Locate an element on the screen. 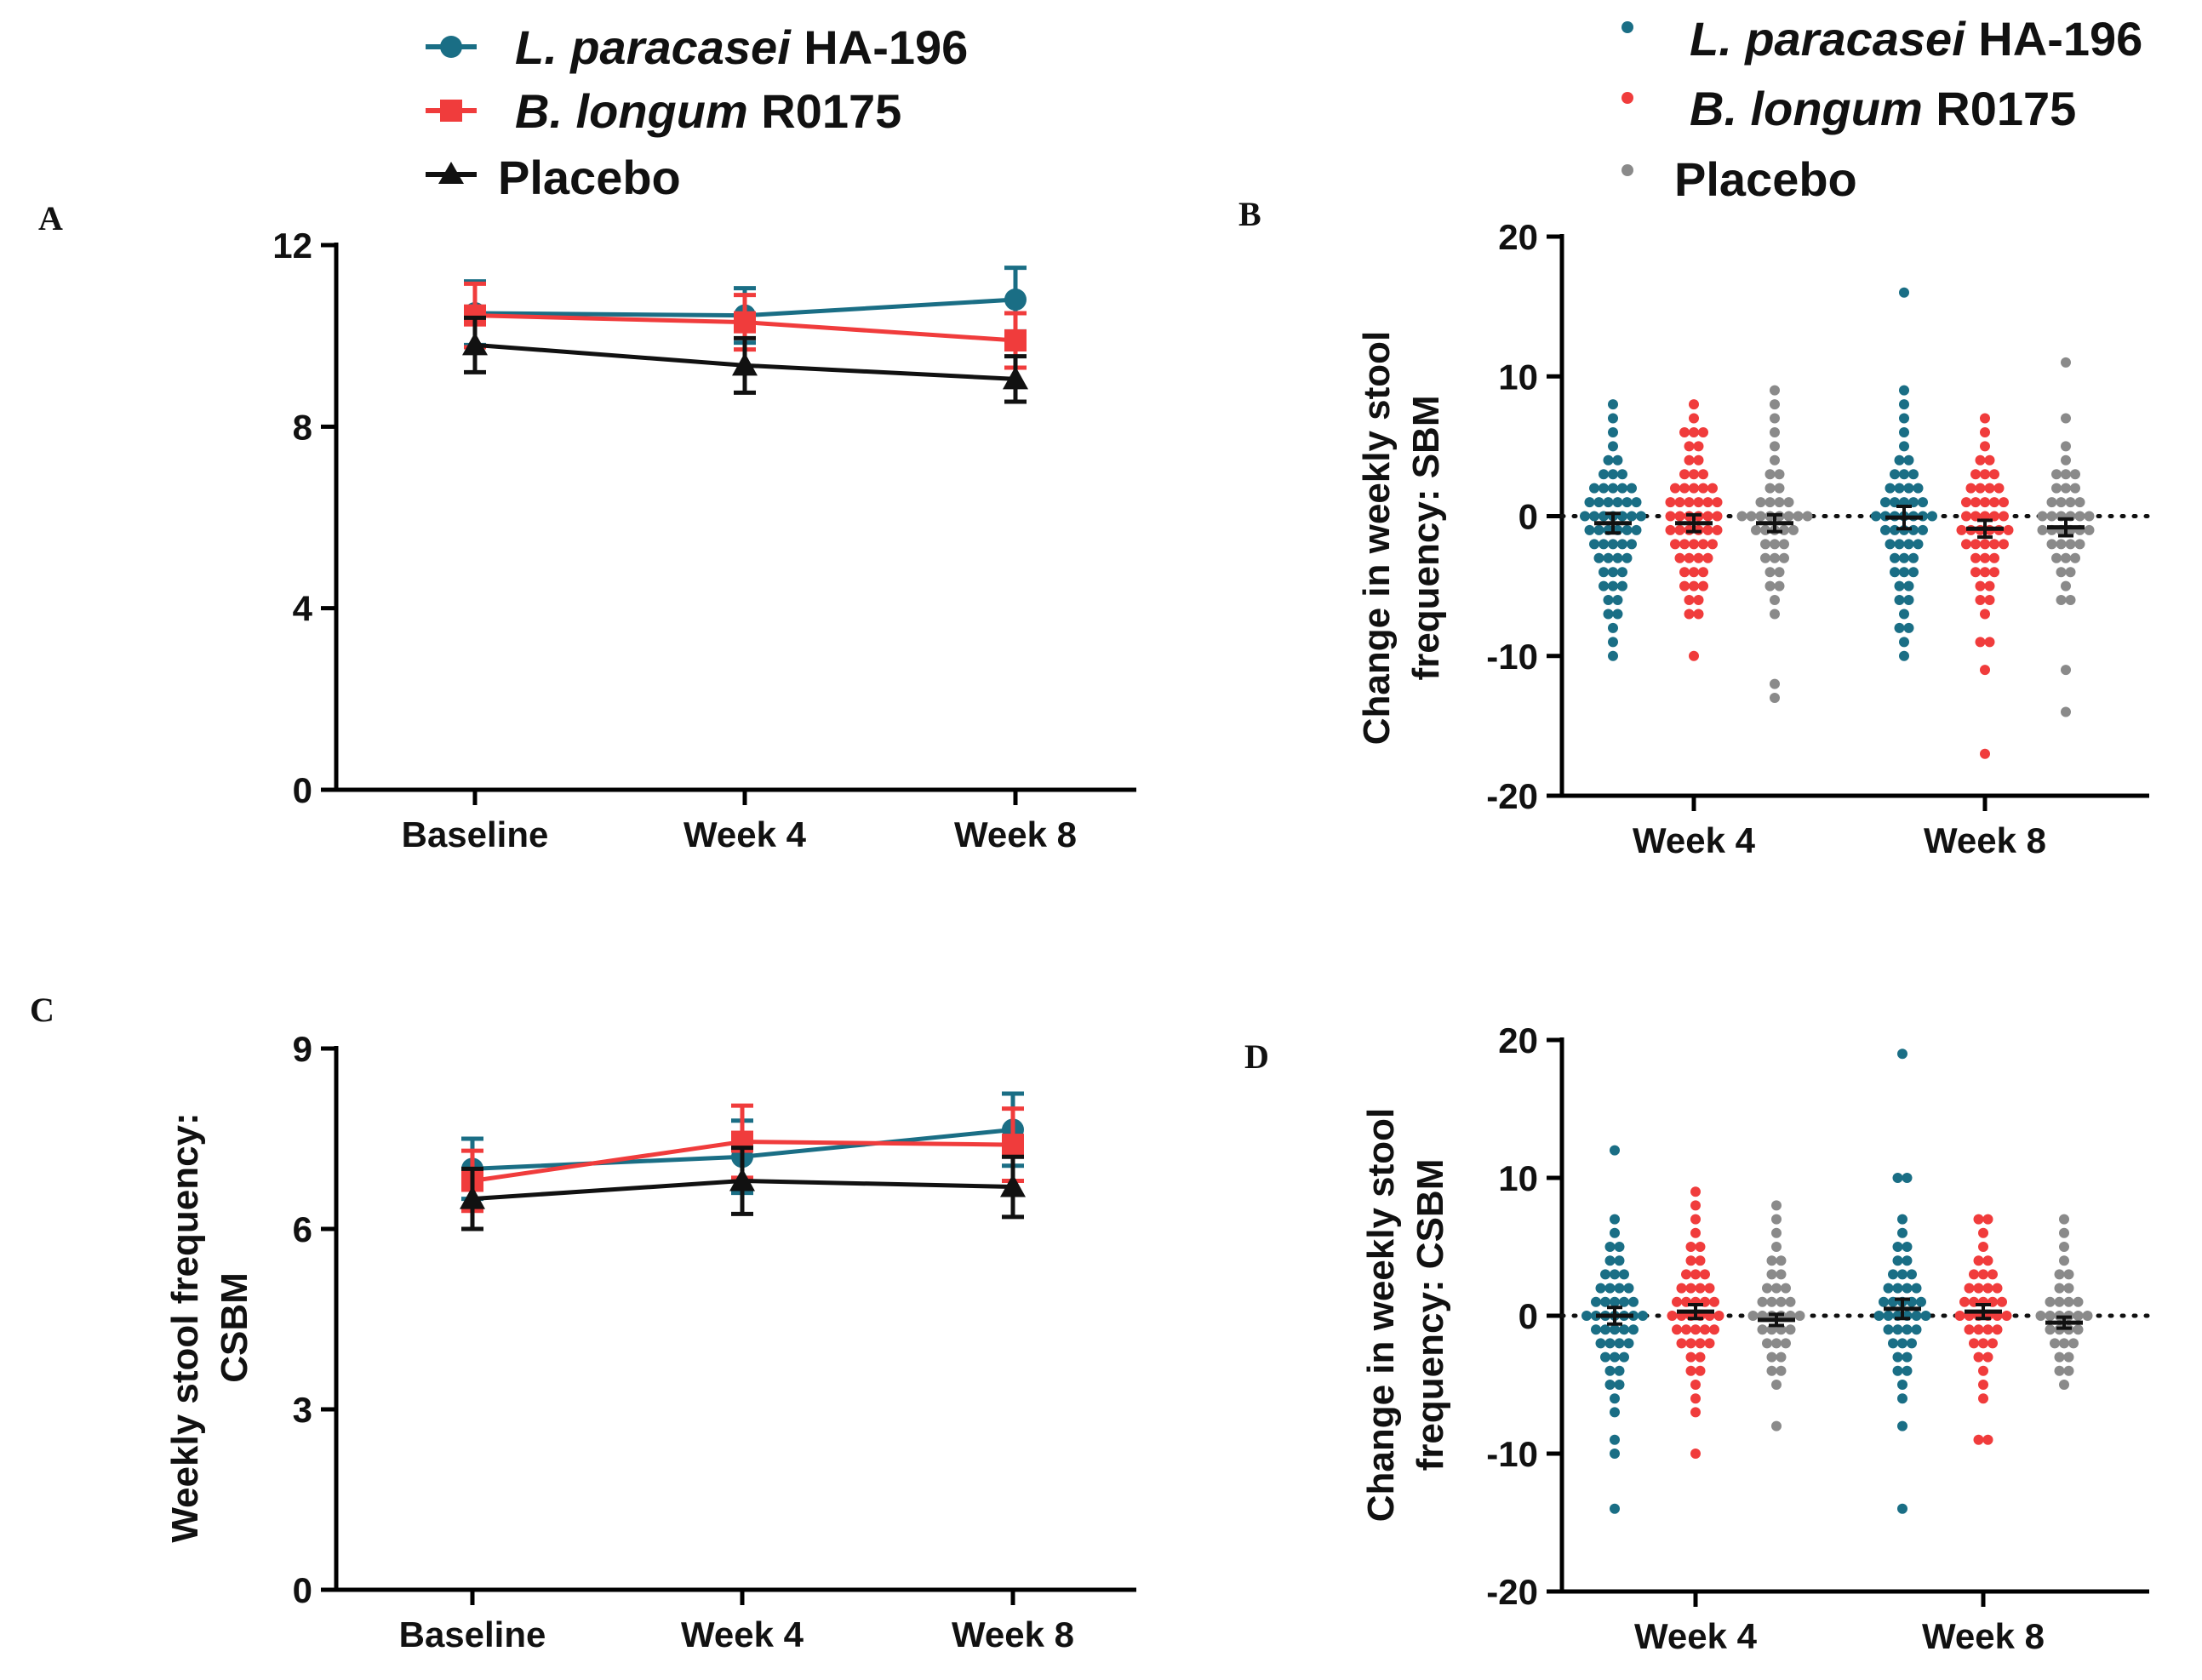 The height and width of the screenshot is (1680, 2202). legend-left-item-ha196: L. paracasei HA-196 is located at coordinates (697, 47).